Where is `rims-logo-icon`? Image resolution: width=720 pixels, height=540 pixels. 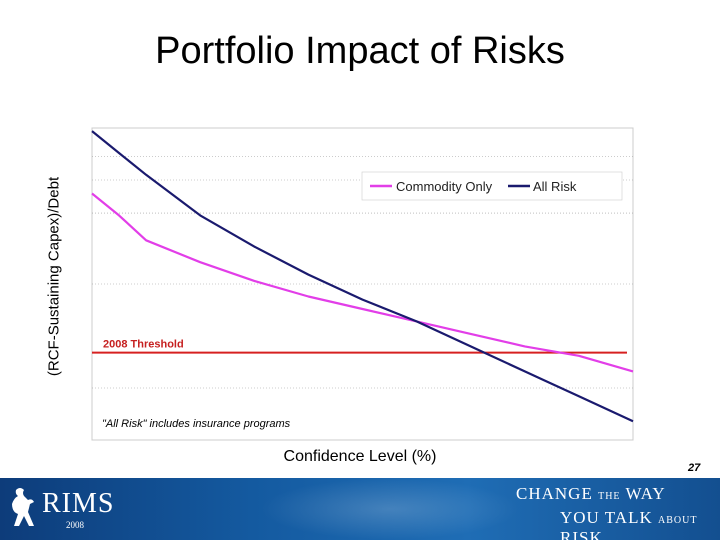
rims-logo-icon is located at coordinates (23, 507).